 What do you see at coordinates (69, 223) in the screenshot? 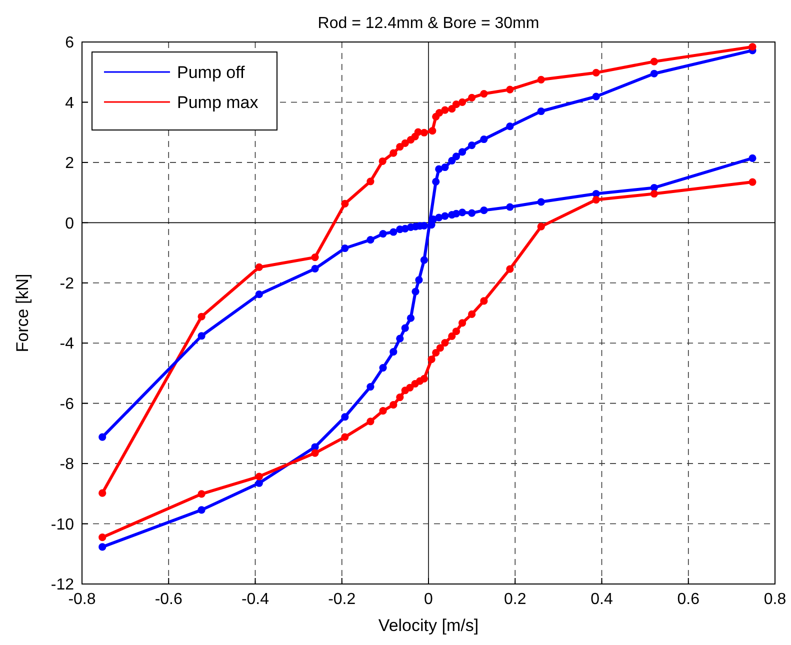
I see `y-tick-label: 0` at bounding box center [69, 223].